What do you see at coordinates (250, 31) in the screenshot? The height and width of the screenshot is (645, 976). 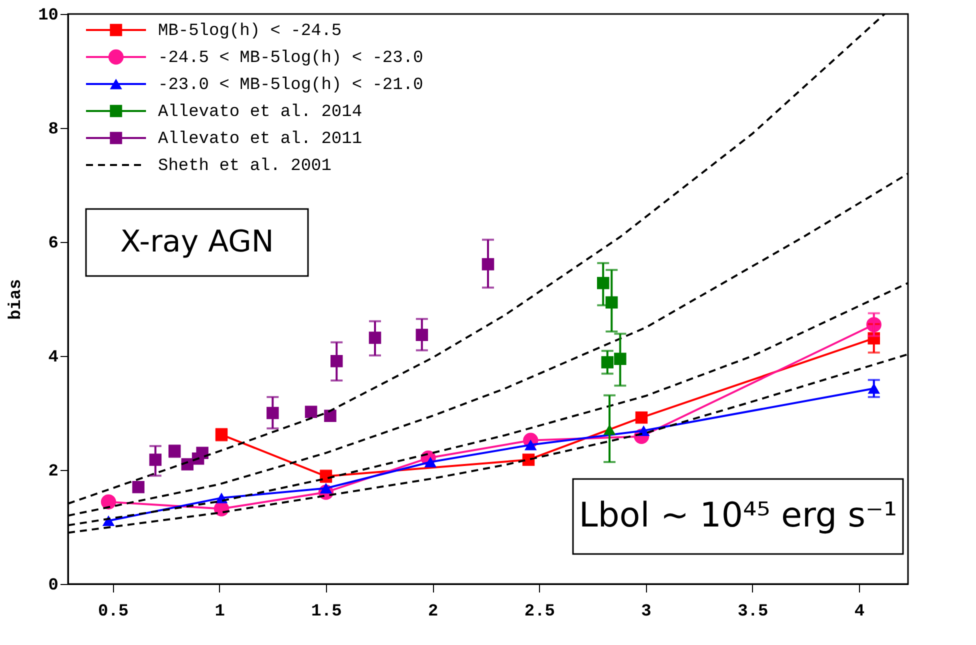 I see `legend-label: MB-5log(h) < -24.5` at bounding box center [250, 31].